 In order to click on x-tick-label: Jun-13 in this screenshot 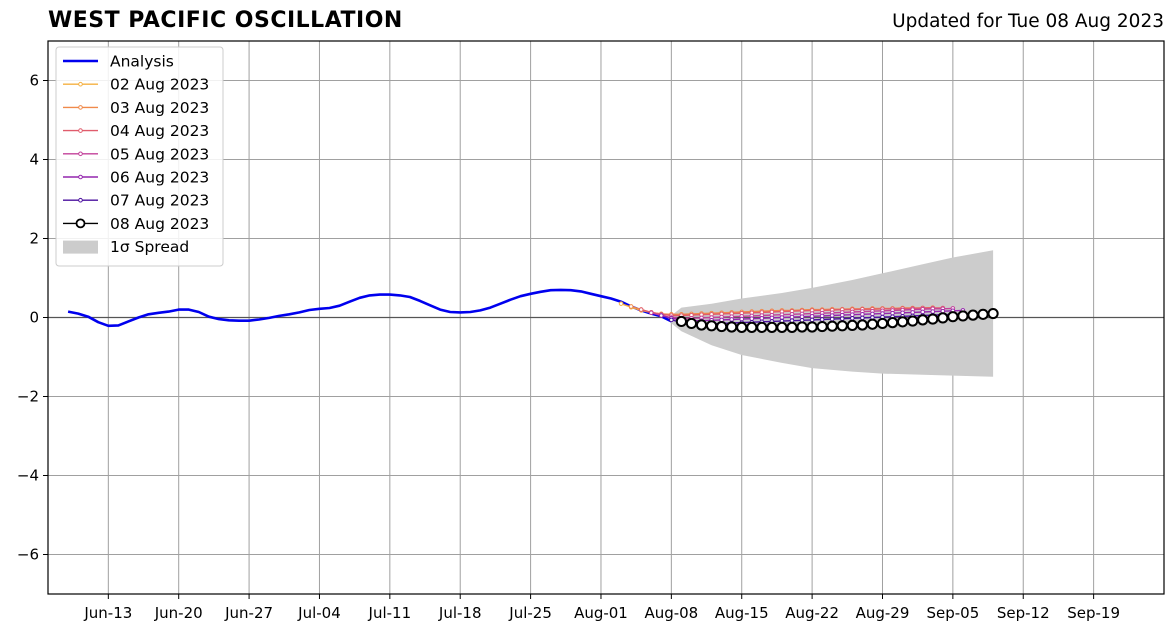, I will do `click(107, 613)`.